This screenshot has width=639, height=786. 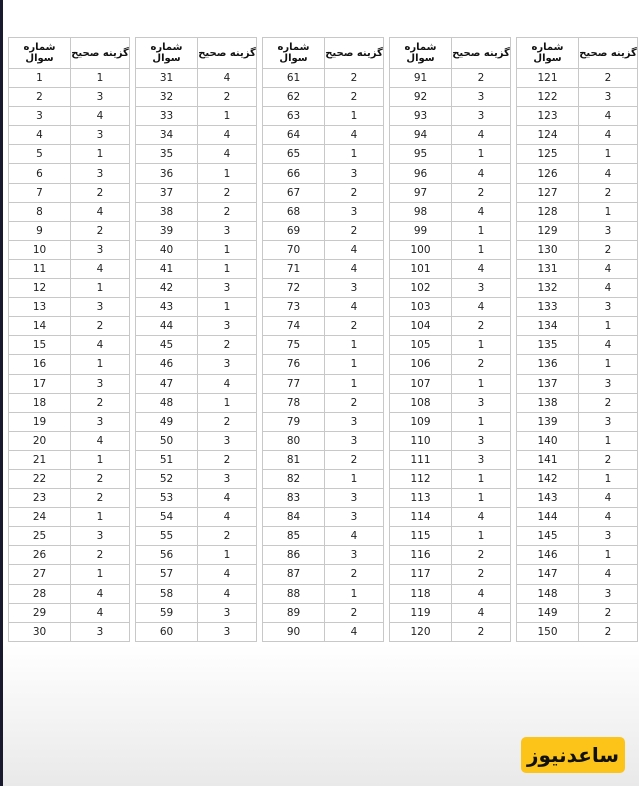 I want to click on question-number: 103, so click(x=420, y=307).